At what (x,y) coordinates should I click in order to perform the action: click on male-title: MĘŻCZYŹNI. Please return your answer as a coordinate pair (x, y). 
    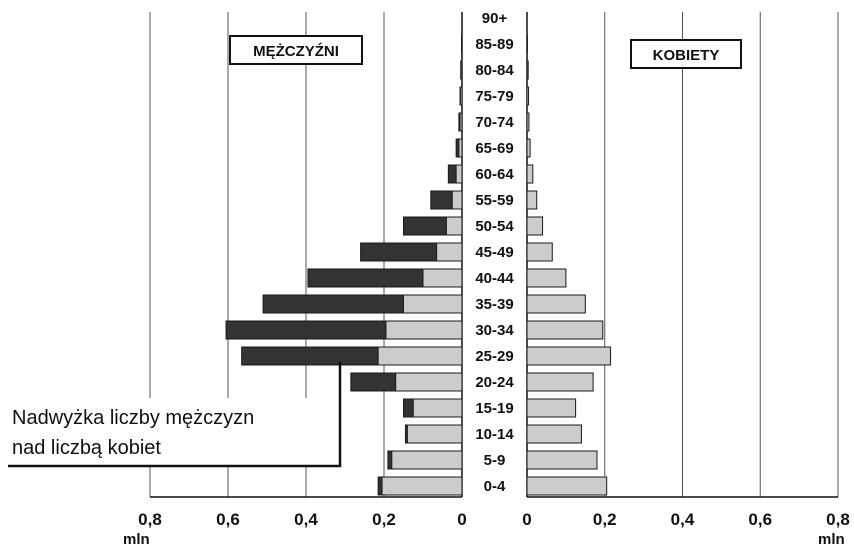
    Looking at the image, I should click on (296, 51).